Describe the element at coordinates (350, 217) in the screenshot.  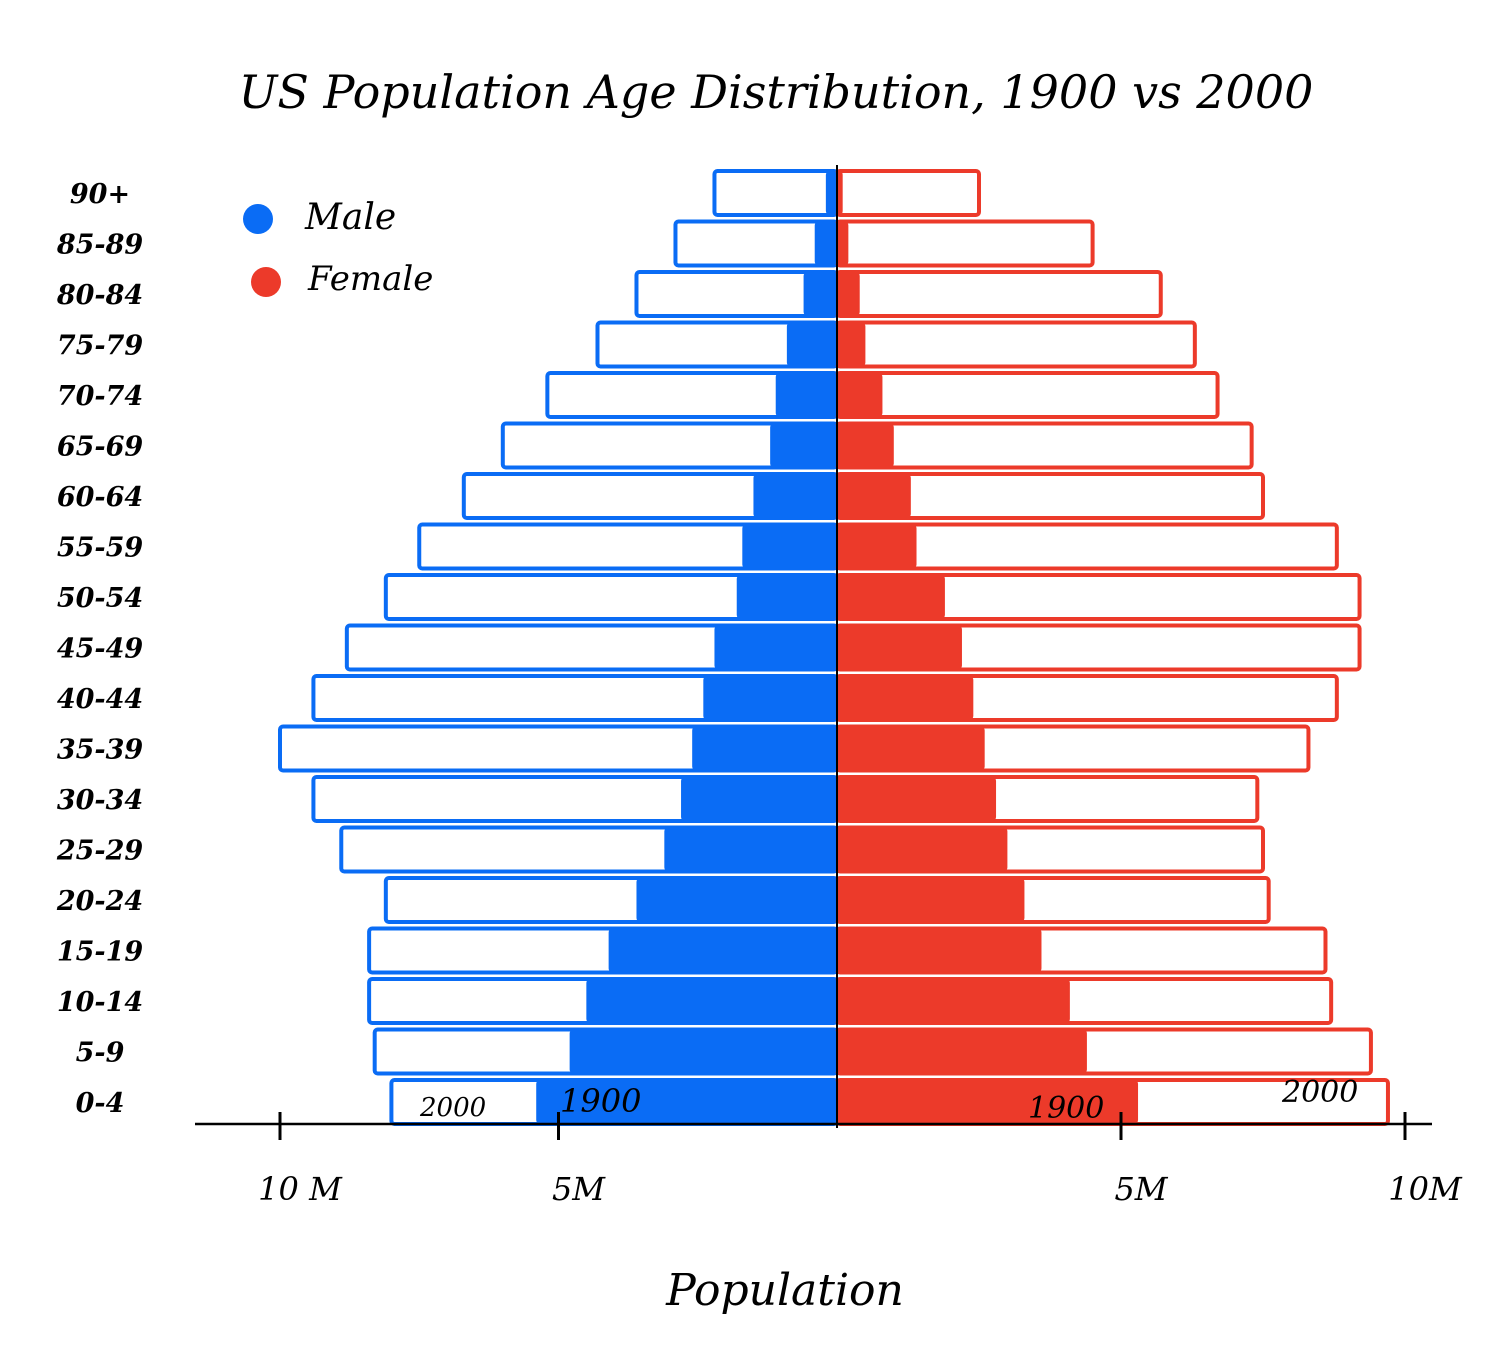
I see `legend-label-male: Male` at that location.